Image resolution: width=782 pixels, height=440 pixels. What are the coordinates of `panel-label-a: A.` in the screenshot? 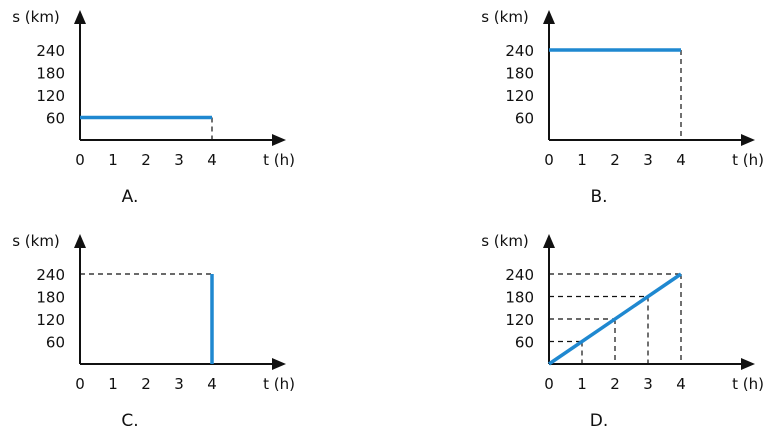 It's located at (130, 197).